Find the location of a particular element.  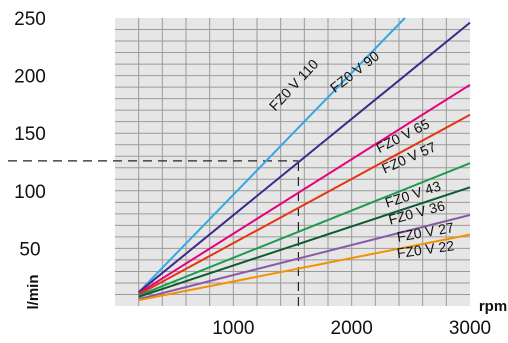

x-tick-label: 3000 is located at coordinates (470, 328).